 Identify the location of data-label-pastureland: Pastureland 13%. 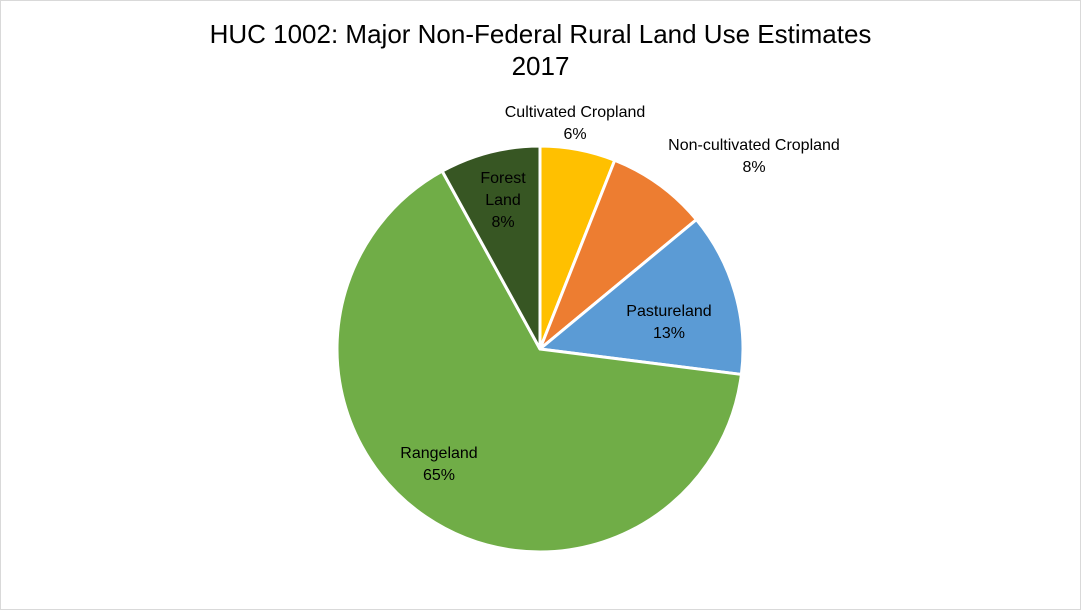
(668, 322).